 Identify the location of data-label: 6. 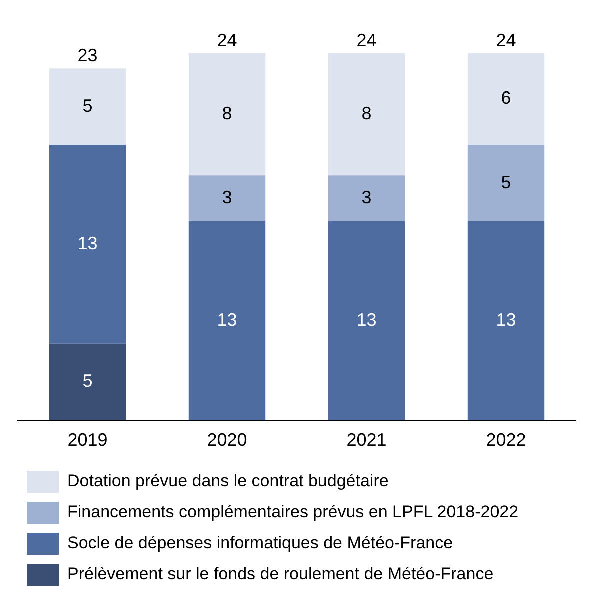
(506, 98).